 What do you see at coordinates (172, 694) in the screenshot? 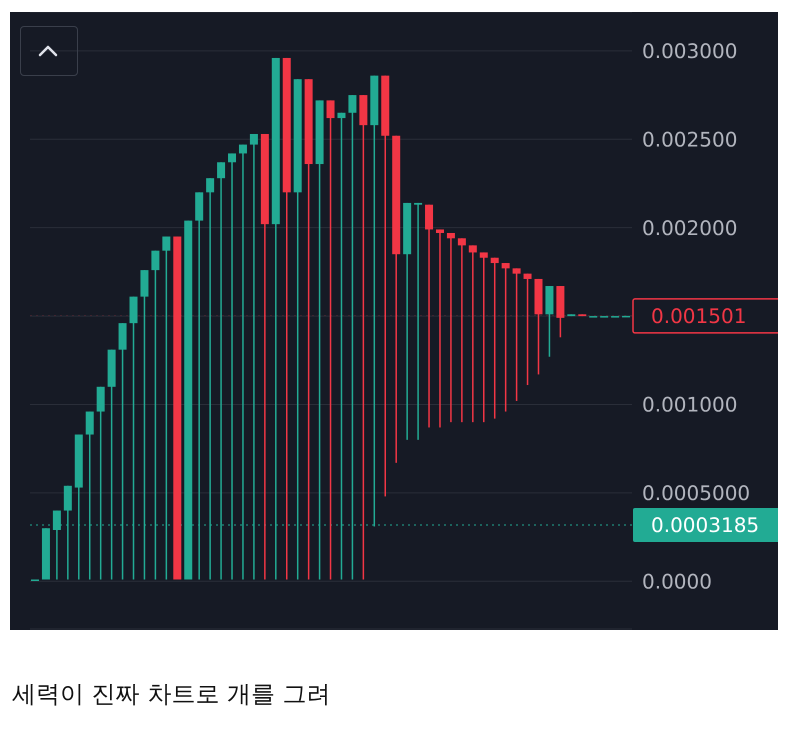
I see `text: 세력이 진짜 차트로 개를 그려` at bounding box center [172, 694].